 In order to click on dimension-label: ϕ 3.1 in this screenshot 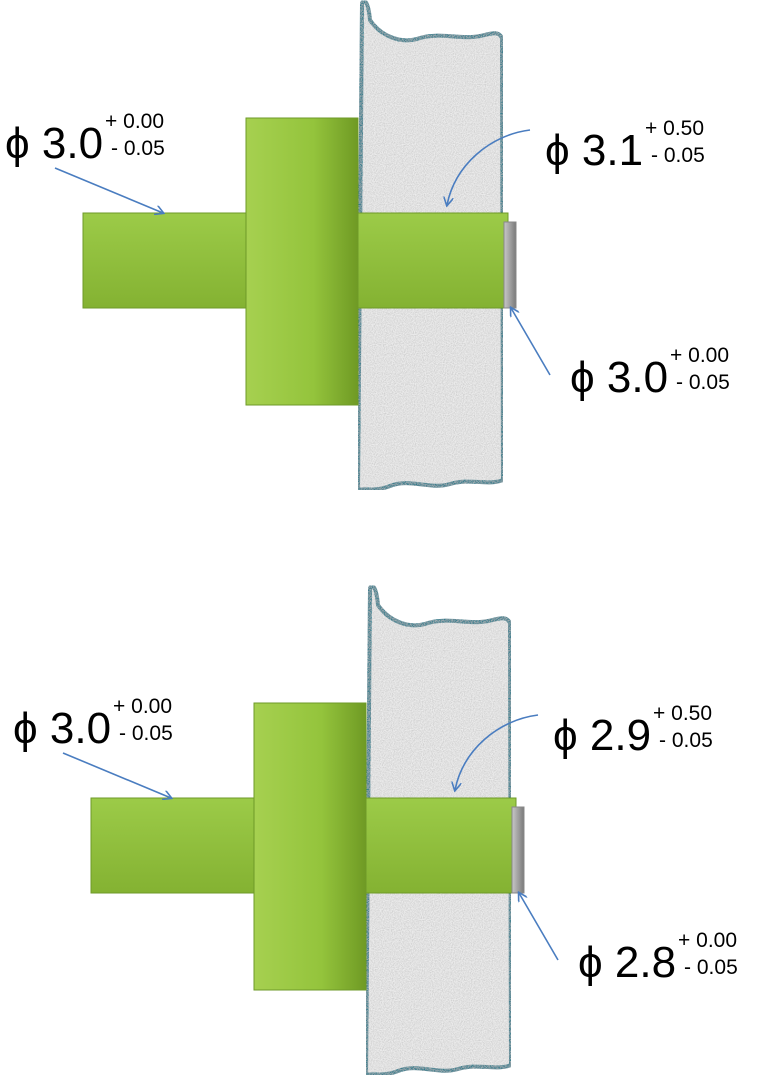, I will do `click(594, 150)`.